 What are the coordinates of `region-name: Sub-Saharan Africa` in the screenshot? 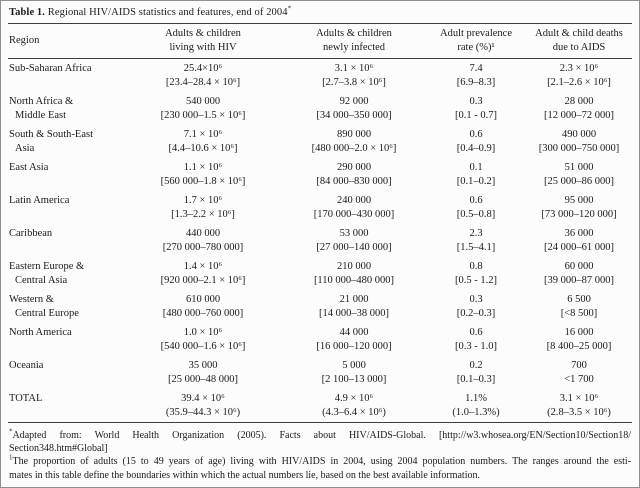 It's located at (50, 68).